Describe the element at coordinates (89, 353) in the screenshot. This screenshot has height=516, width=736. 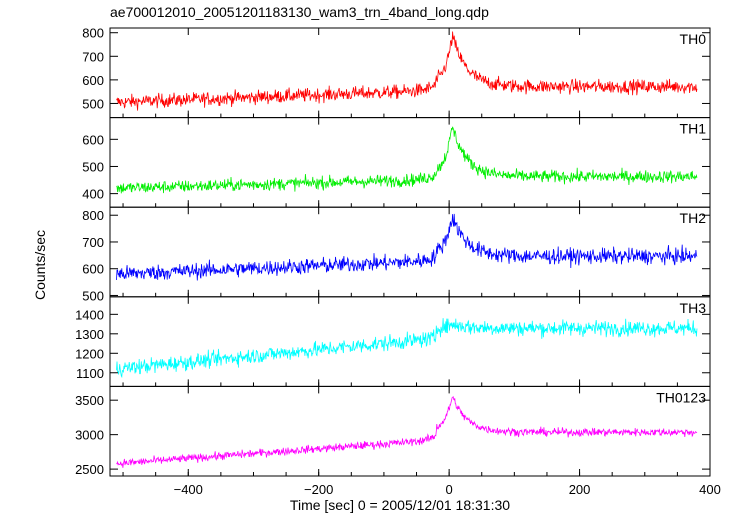
I see `y-tick-label: 1200` at that location.